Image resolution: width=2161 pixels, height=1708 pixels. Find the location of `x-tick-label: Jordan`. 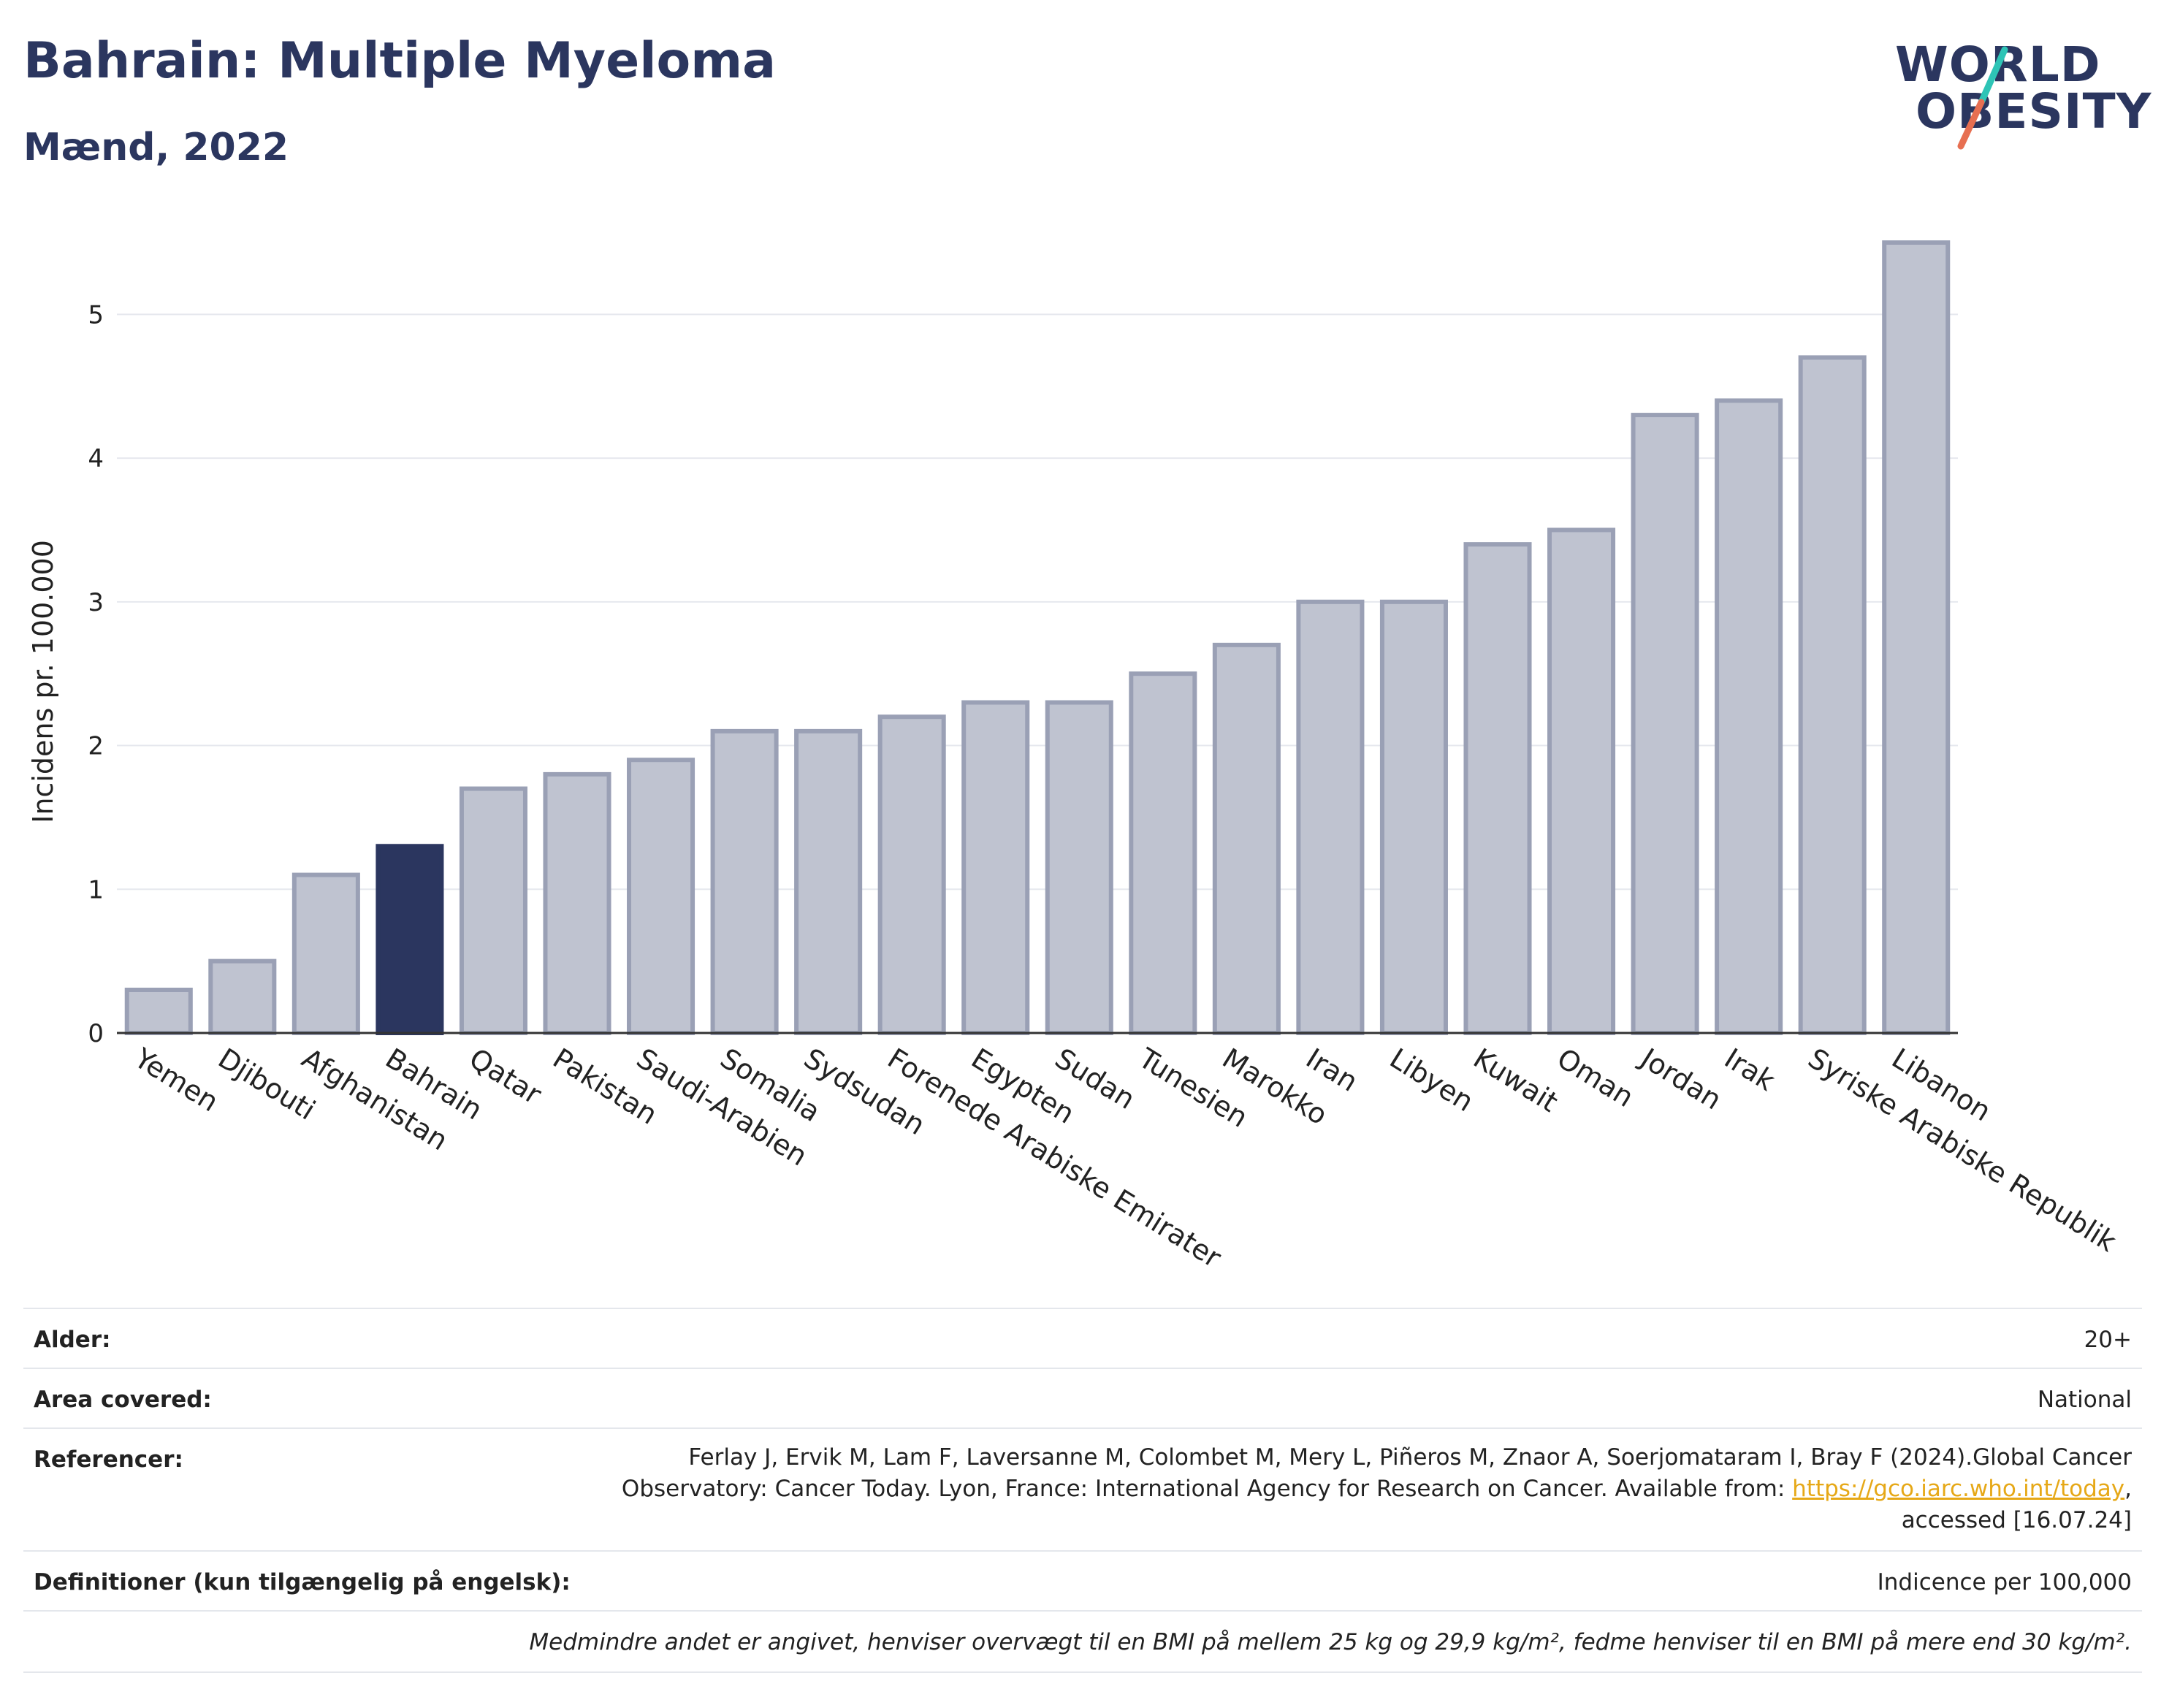

x-tick-label: Jordan is located at coordinates (1681, 1078).